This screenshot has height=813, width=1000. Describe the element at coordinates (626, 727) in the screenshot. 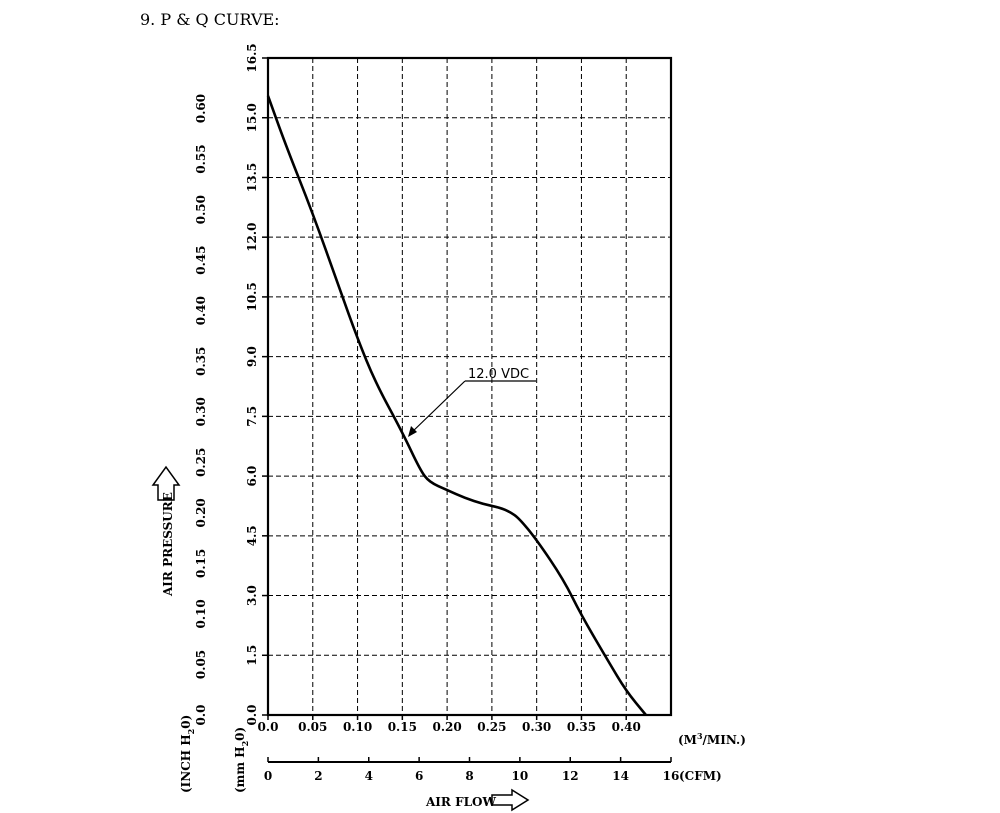

I see `x-m3-tick-label: 0.40` at that location.